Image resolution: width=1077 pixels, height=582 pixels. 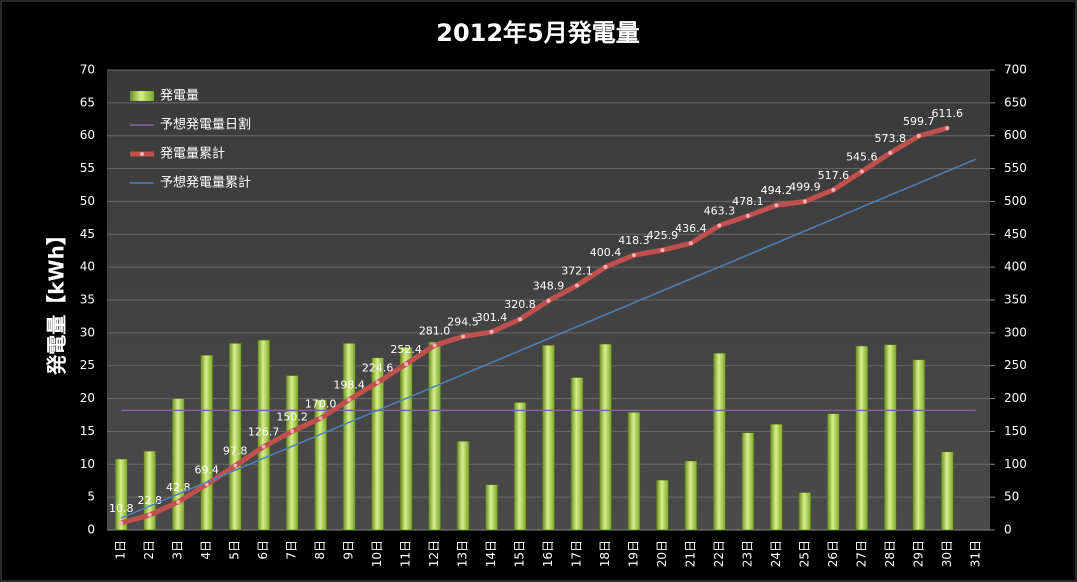 I want to click on y-axis-label: 発電量【kWh】, so click(x=57, y=300).